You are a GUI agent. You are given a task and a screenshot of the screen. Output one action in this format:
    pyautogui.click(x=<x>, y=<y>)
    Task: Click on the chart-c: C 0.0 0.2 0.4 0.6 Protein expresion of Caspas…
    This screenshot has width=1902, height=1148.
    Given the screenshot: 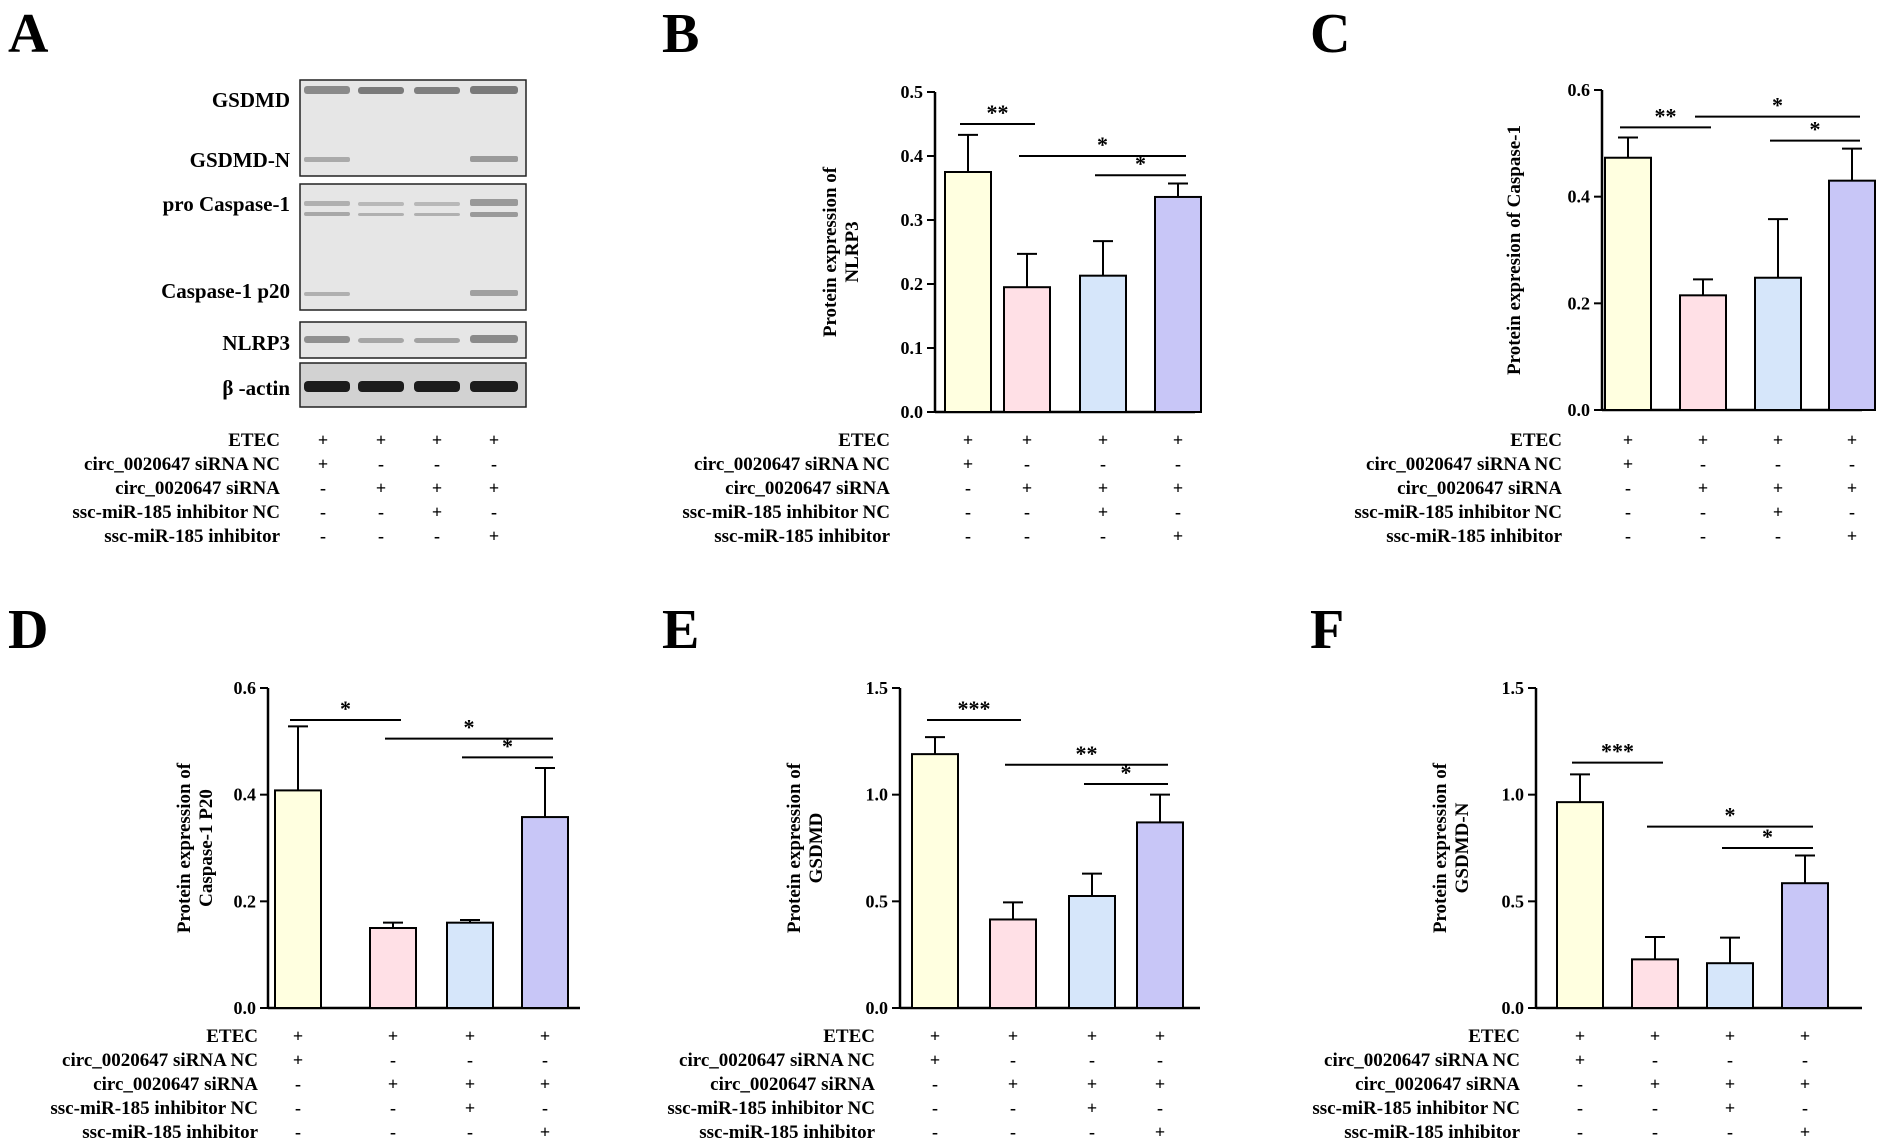 What is the action you would take?
    pyautogui.click(x=1593, y=275)
    